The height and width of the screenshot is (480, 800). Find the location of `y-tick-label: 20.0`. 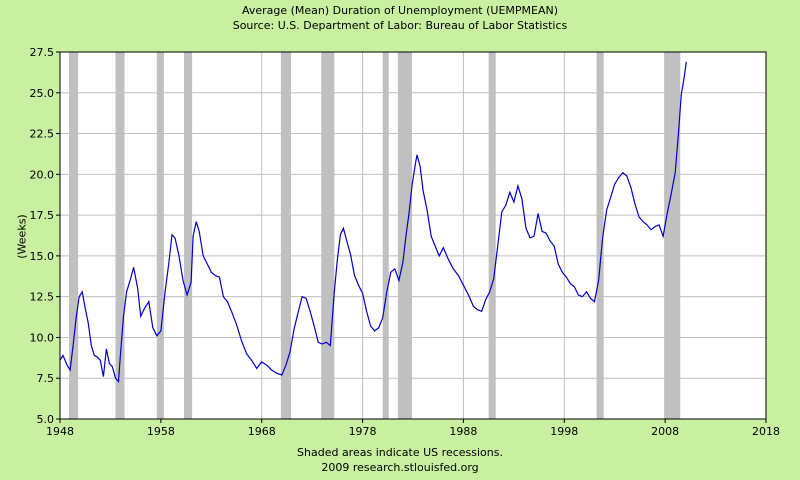

y-tick-label: 20.0 is located at coordinates (42, 174).